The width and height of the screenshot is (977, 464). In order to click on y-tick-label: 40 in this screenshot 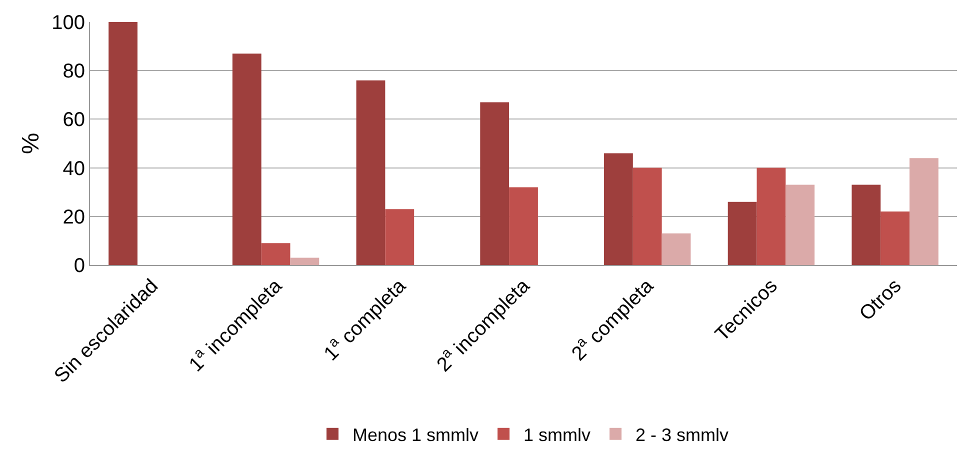, I will do `click(73, 169)`.